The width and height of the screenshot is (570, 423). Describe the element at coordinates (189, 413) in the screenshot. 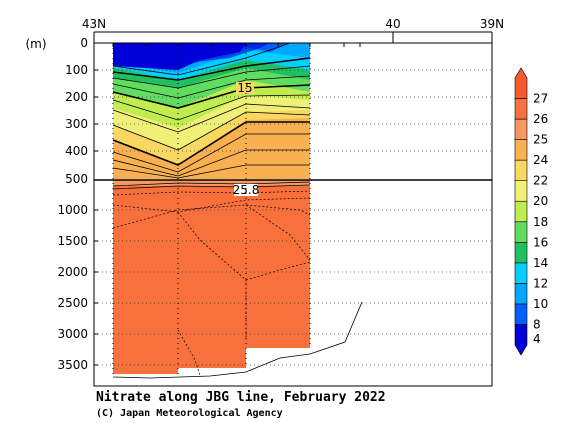

I see `chart-credit: (C) Japan Meteorological Agency` at that location.